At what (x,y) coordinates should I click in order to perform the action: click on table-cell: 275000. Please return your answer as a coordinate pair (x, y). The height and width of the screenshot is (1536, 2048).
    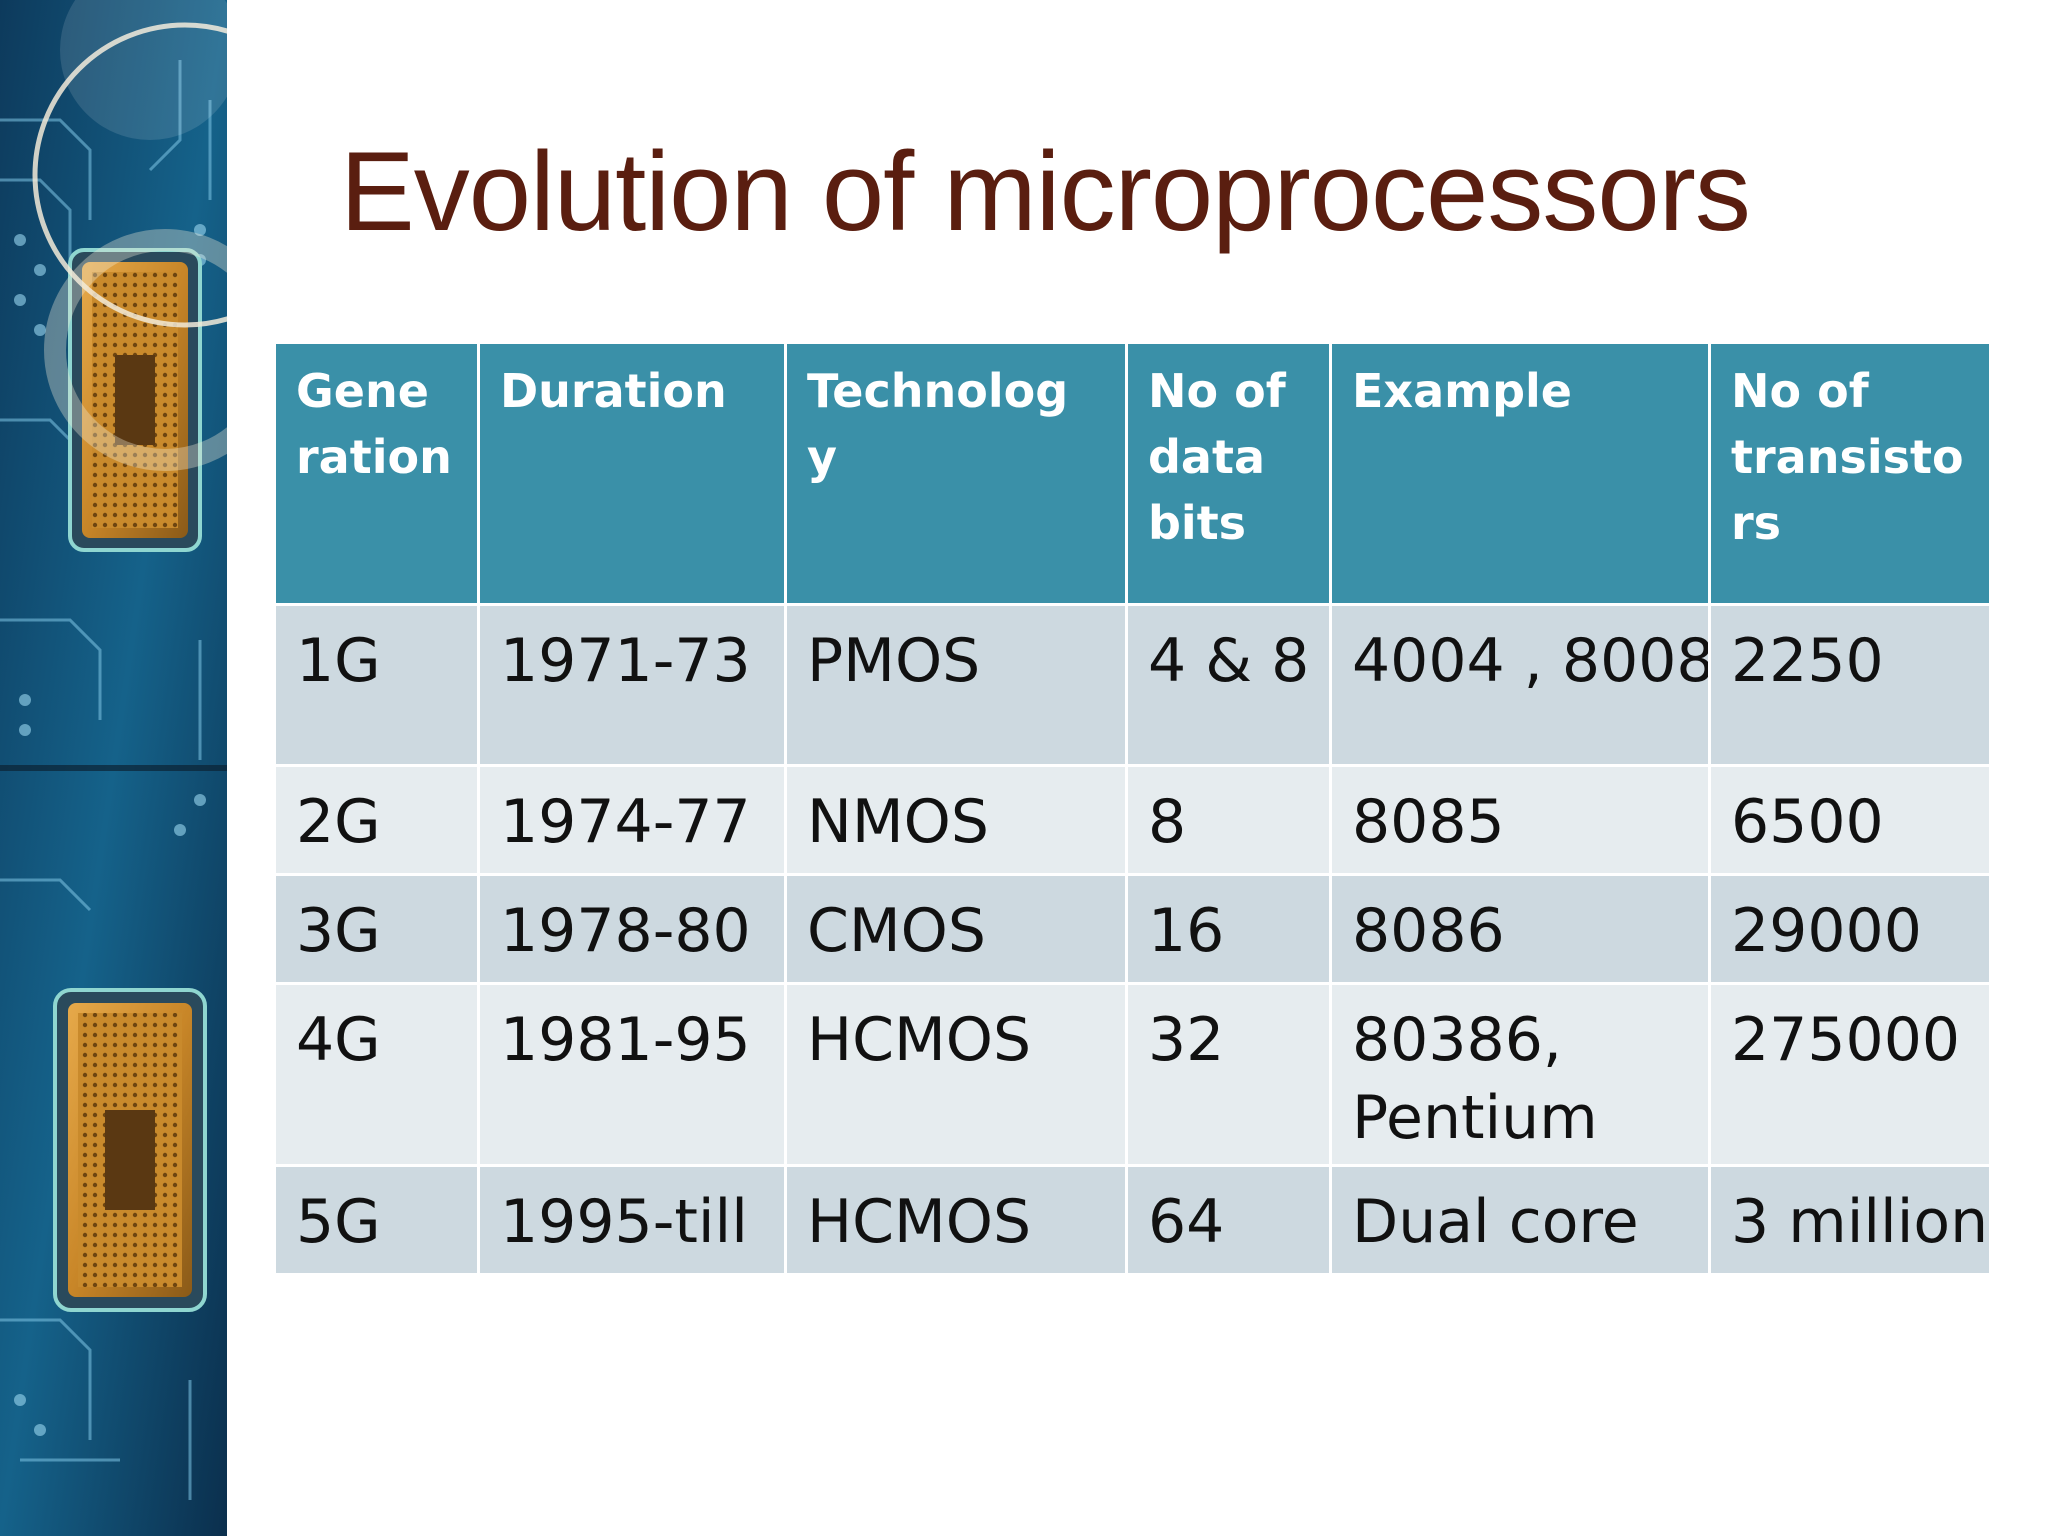
    Looking at the image, I should click on (1850, 1074).